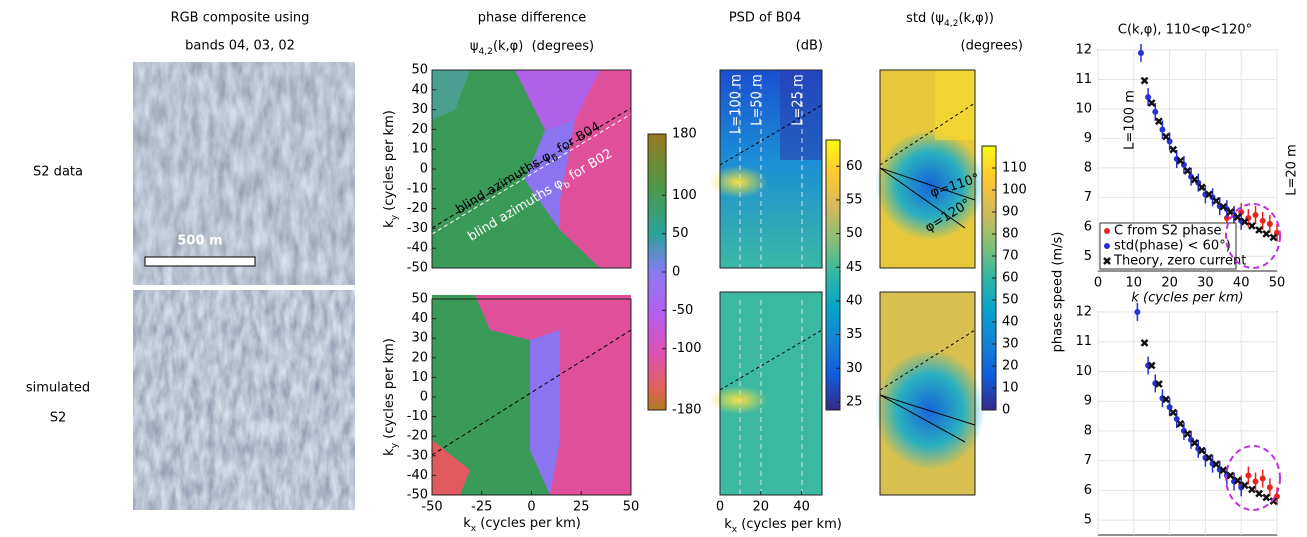 The width and height of the screenshot is (1307, 537). What do you see at coordinates (684, 134) in the screenshot?
I see `colorbar-tick-label: 180` at bounding box center [684, 134].